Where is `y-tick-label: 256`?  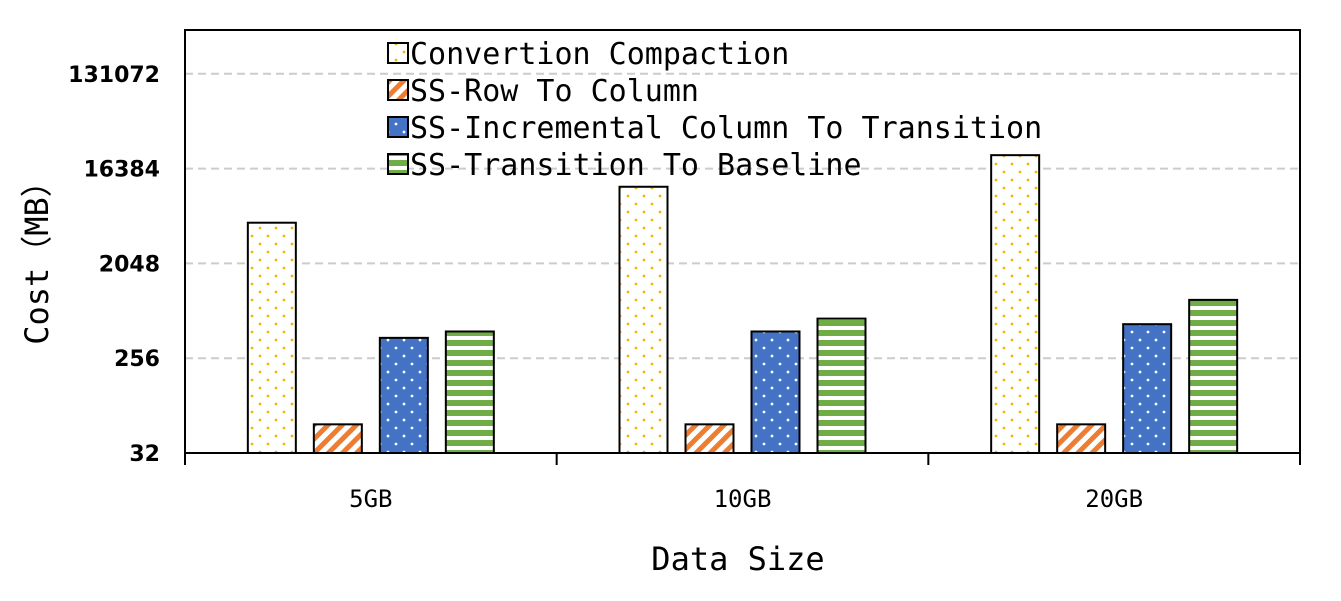 y-tick-label: 256 is located at coordinates (137, 359).